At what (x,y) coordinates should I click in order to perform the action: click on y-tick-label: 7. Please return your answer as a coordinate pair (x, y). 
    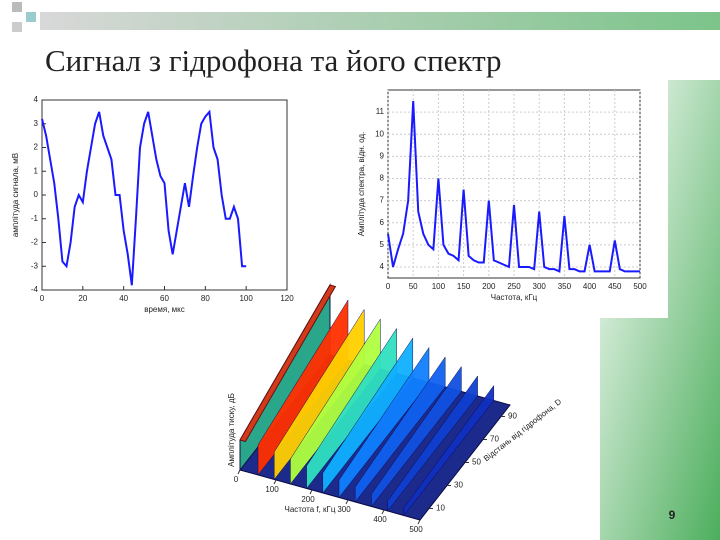
    Looking at the image, I should click on (382, 200).